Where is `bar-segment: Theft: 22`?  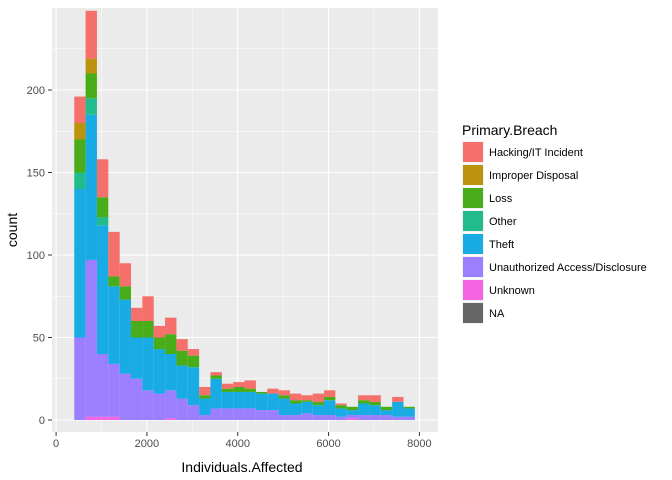
bar-segment: Theft: 22 is located at coordinates (171, 372).